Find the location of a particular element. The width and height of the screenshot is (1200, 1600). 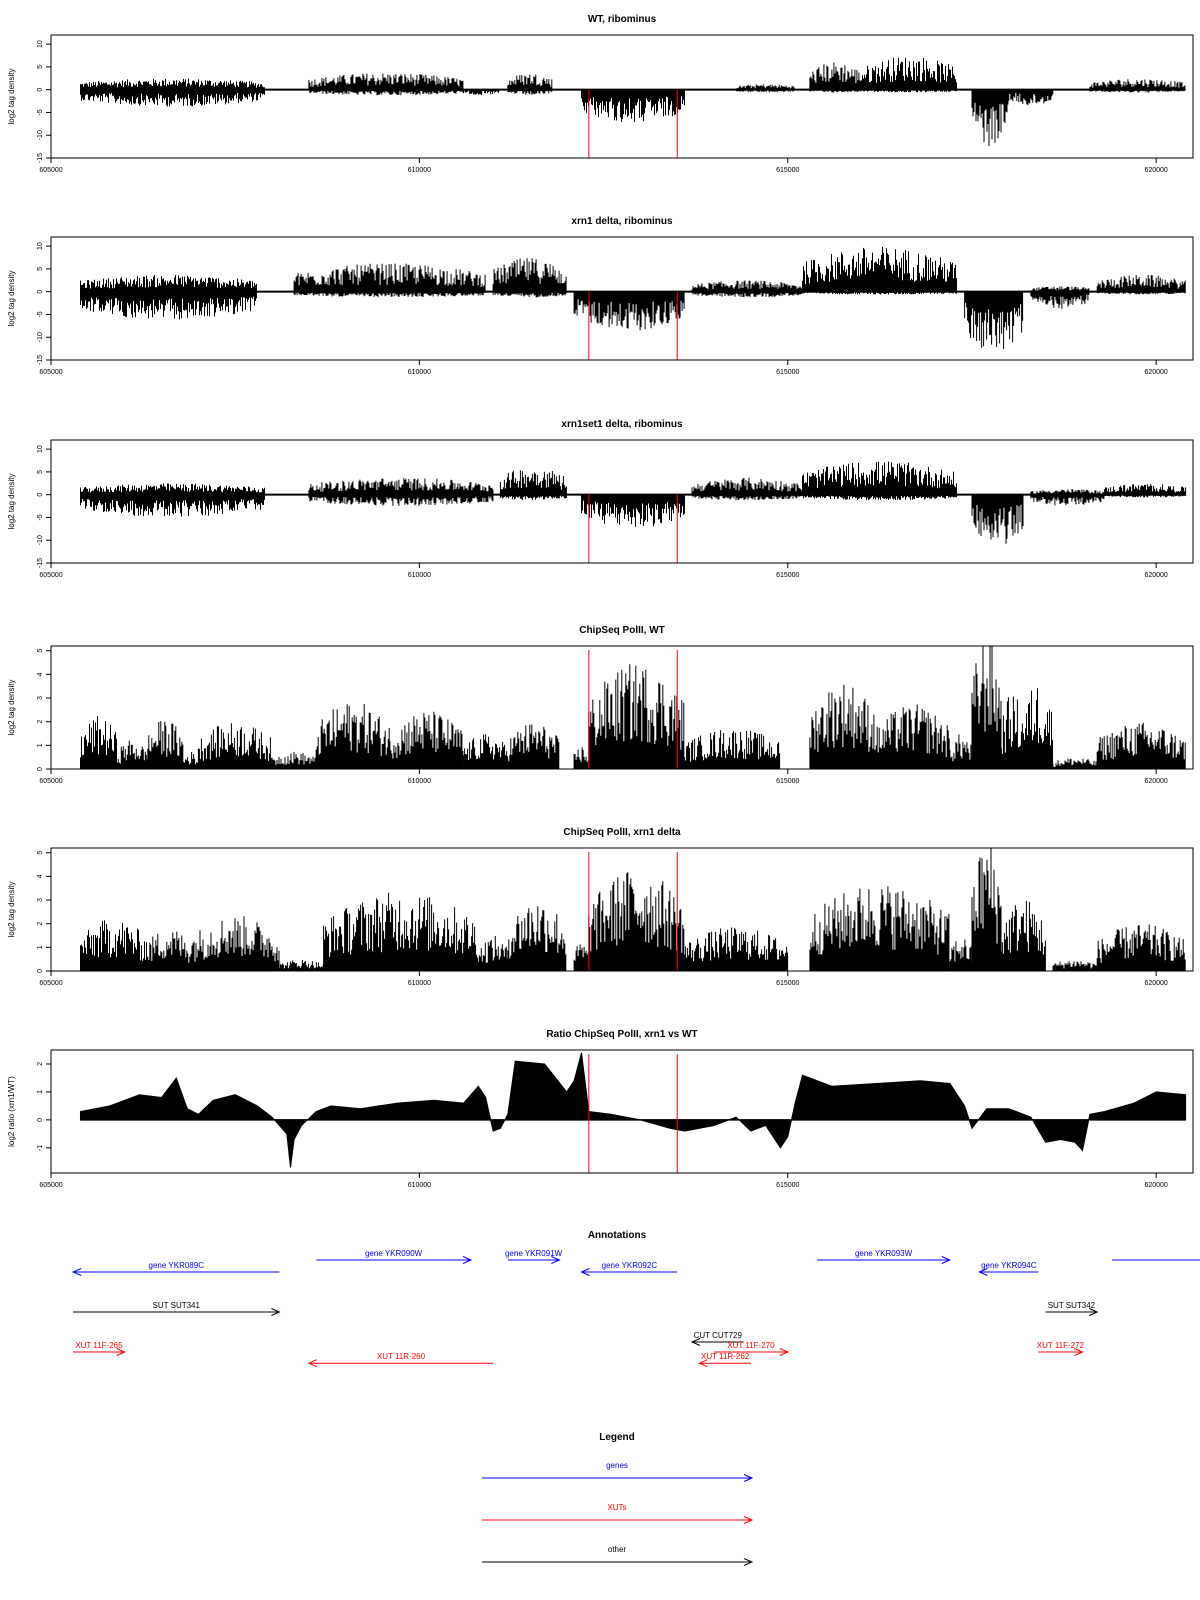

y-tick-label: 10 is located at coordinates (40, 449).